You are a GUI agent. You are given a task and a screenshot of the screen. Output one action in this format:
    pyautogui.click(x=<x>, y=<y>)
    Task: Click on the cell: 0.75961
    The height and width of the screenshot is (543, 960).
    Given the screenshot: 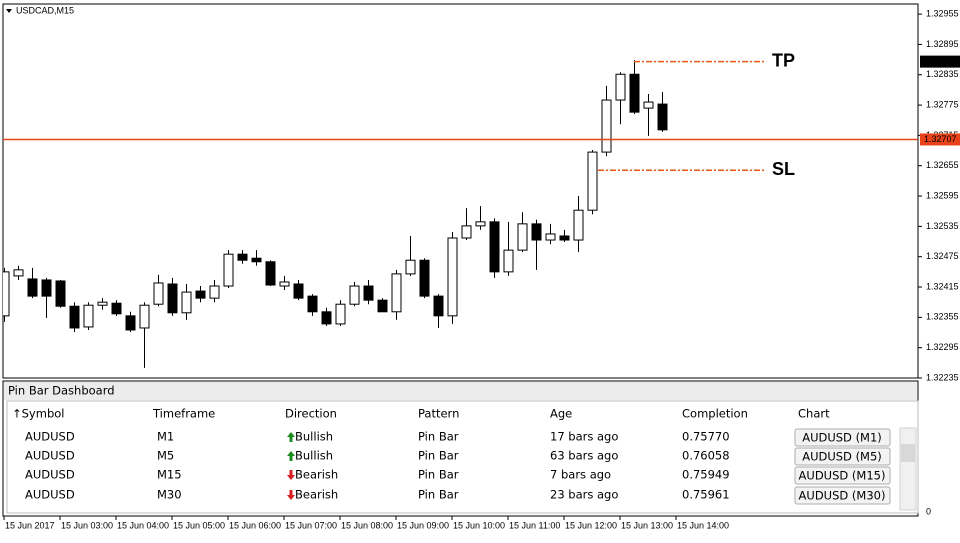 What is the action you would take?
    pyautogui.click(x=706, y=495)
    